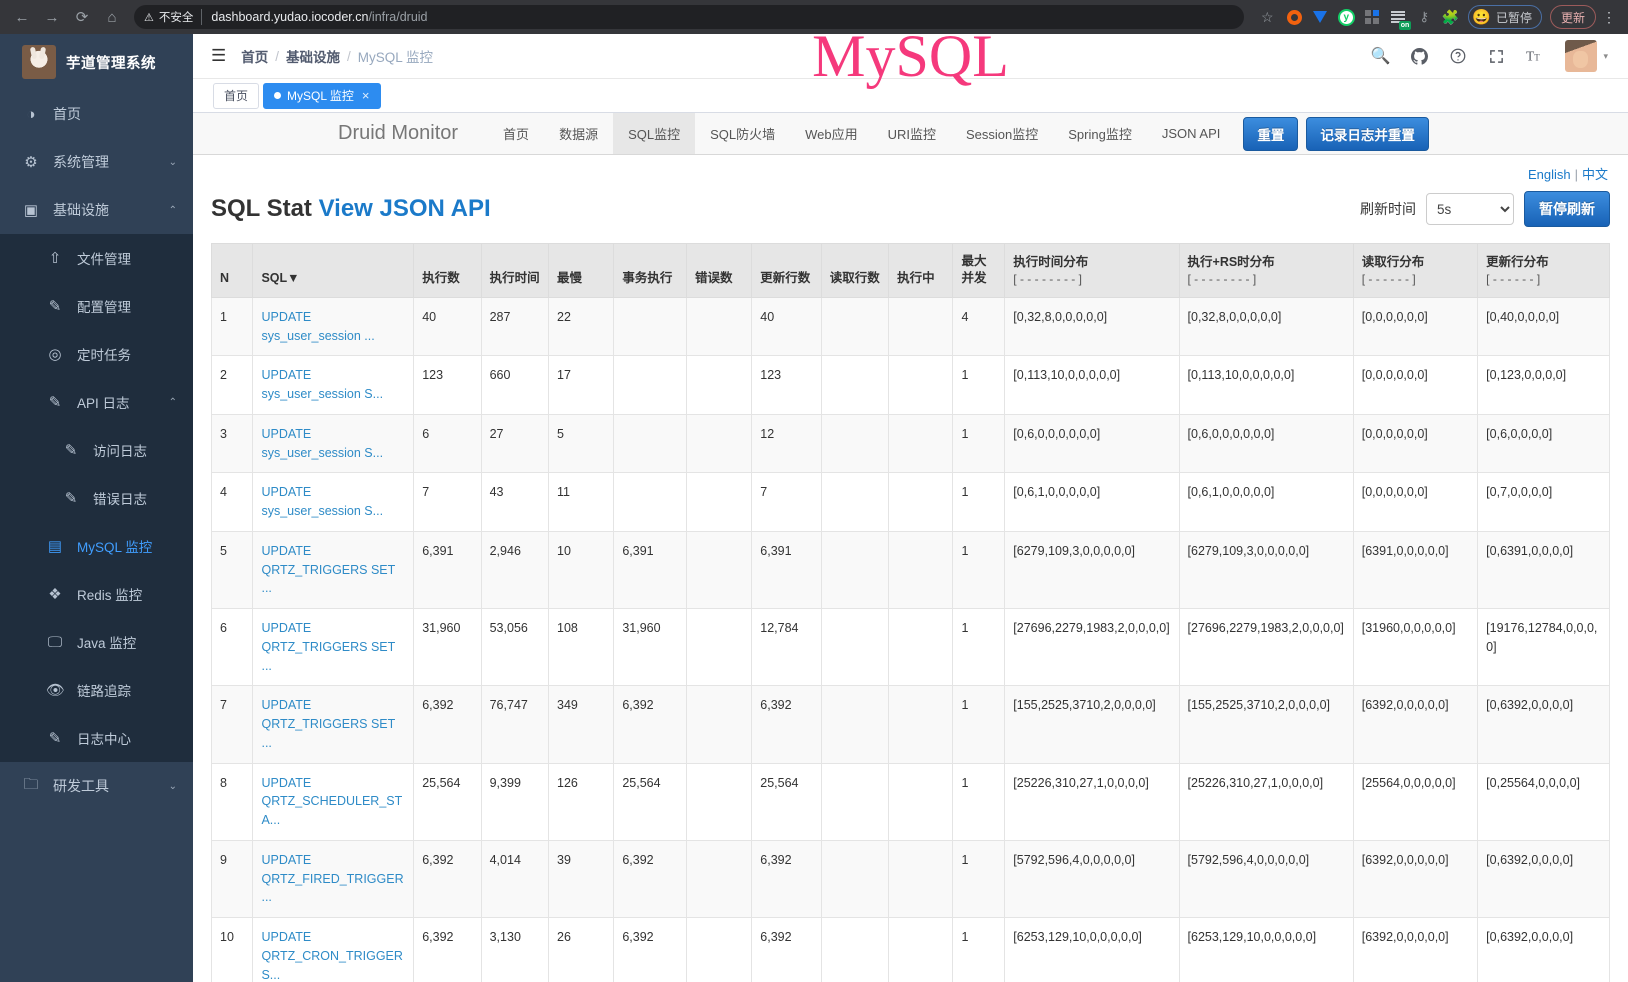 The height and width of the screenshot is (982, 1628). Describe the element at coordinates (255, 57) in the screenshot. I see `breadcrumb-item-home: 首页` at that location.